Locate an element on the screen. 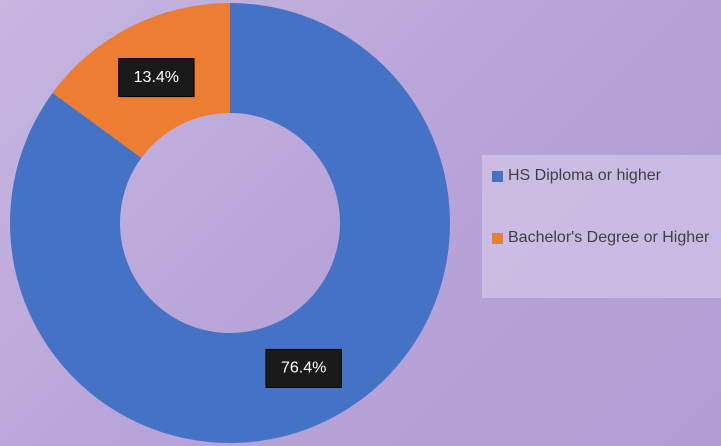  data-label-text: 13.4% is located at coordinates (156, 77).